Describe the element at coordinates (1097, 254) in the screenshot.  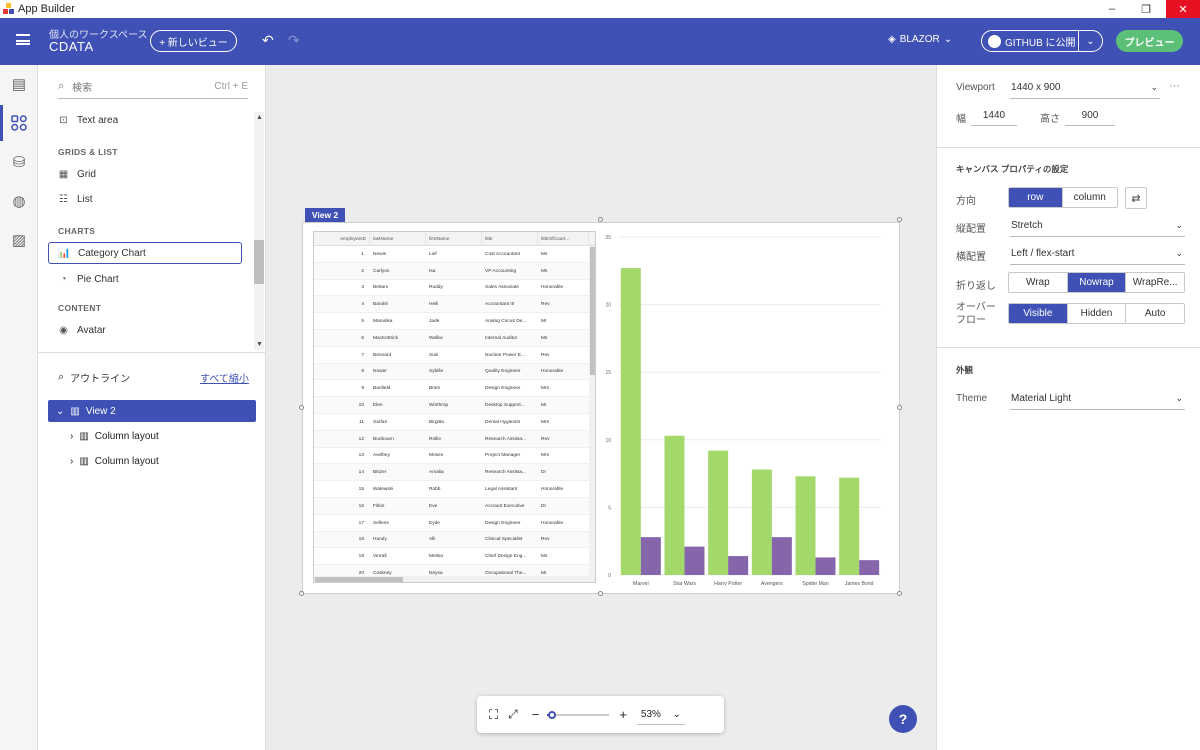
I see `horizontal-align-select: Left / flex-start ⌄` at that location.